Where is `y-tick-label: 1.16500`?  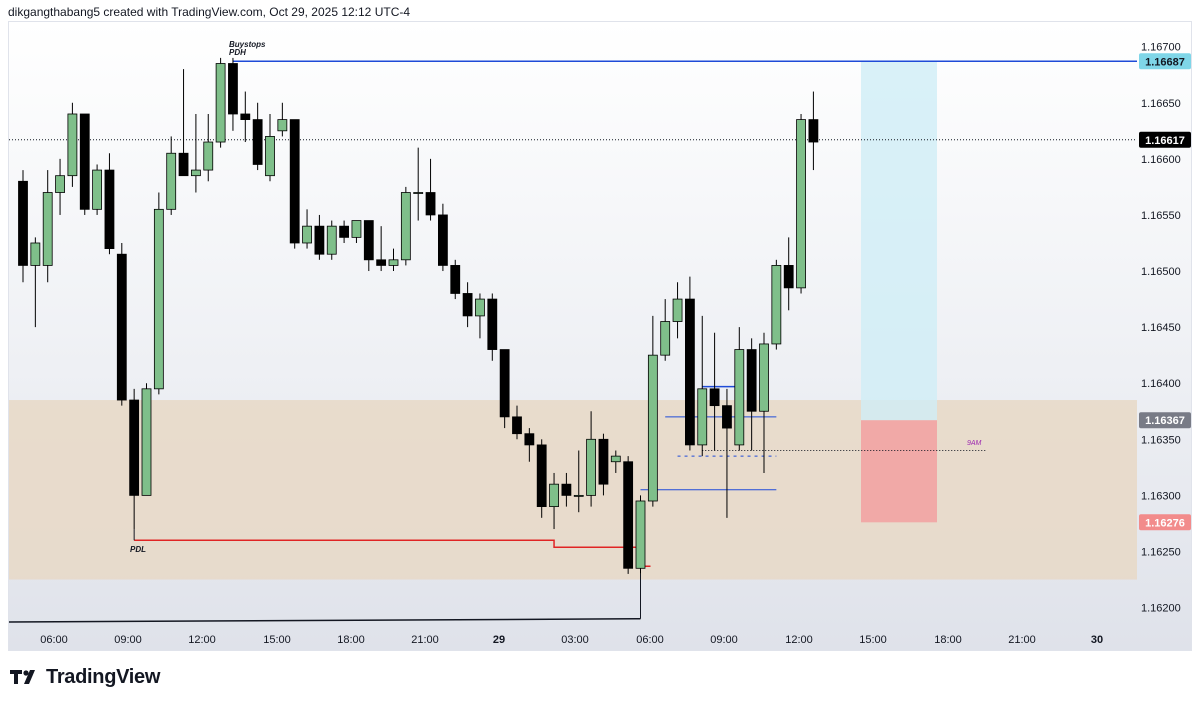
y-tick-label: 1.16500 is located at coordinates (1161, 272).